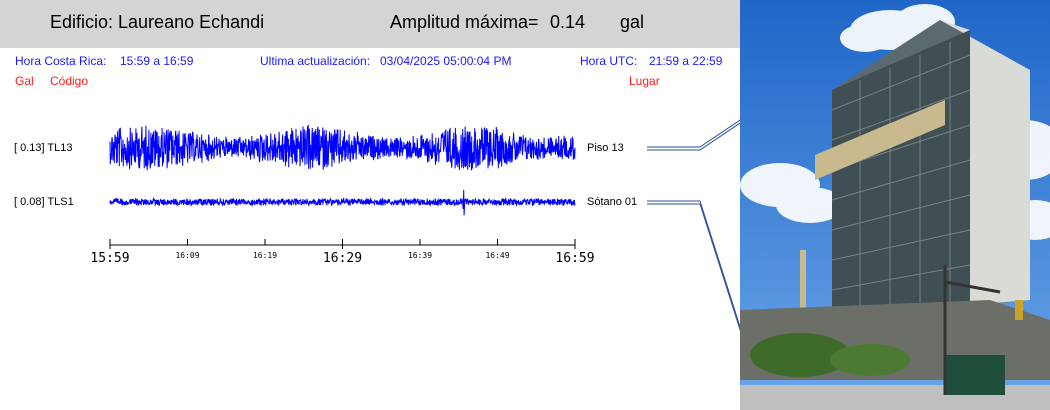 This screenshot has height=410, width=1050. Describe the element at coordinates (315, 61) in the screenshot. I see `update-label: Ultima actualización:` at that location.